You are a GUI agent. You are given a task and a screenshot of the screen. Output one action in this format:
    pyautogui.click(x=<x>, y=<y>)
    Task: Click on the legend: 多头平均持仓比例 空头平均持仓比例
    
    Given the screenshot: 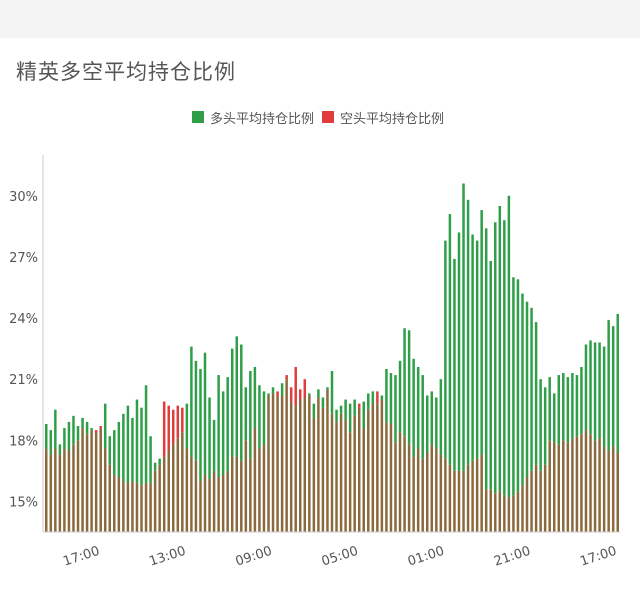 What is the action you would take?
    pyautogui.click(x=322, y=117)
    